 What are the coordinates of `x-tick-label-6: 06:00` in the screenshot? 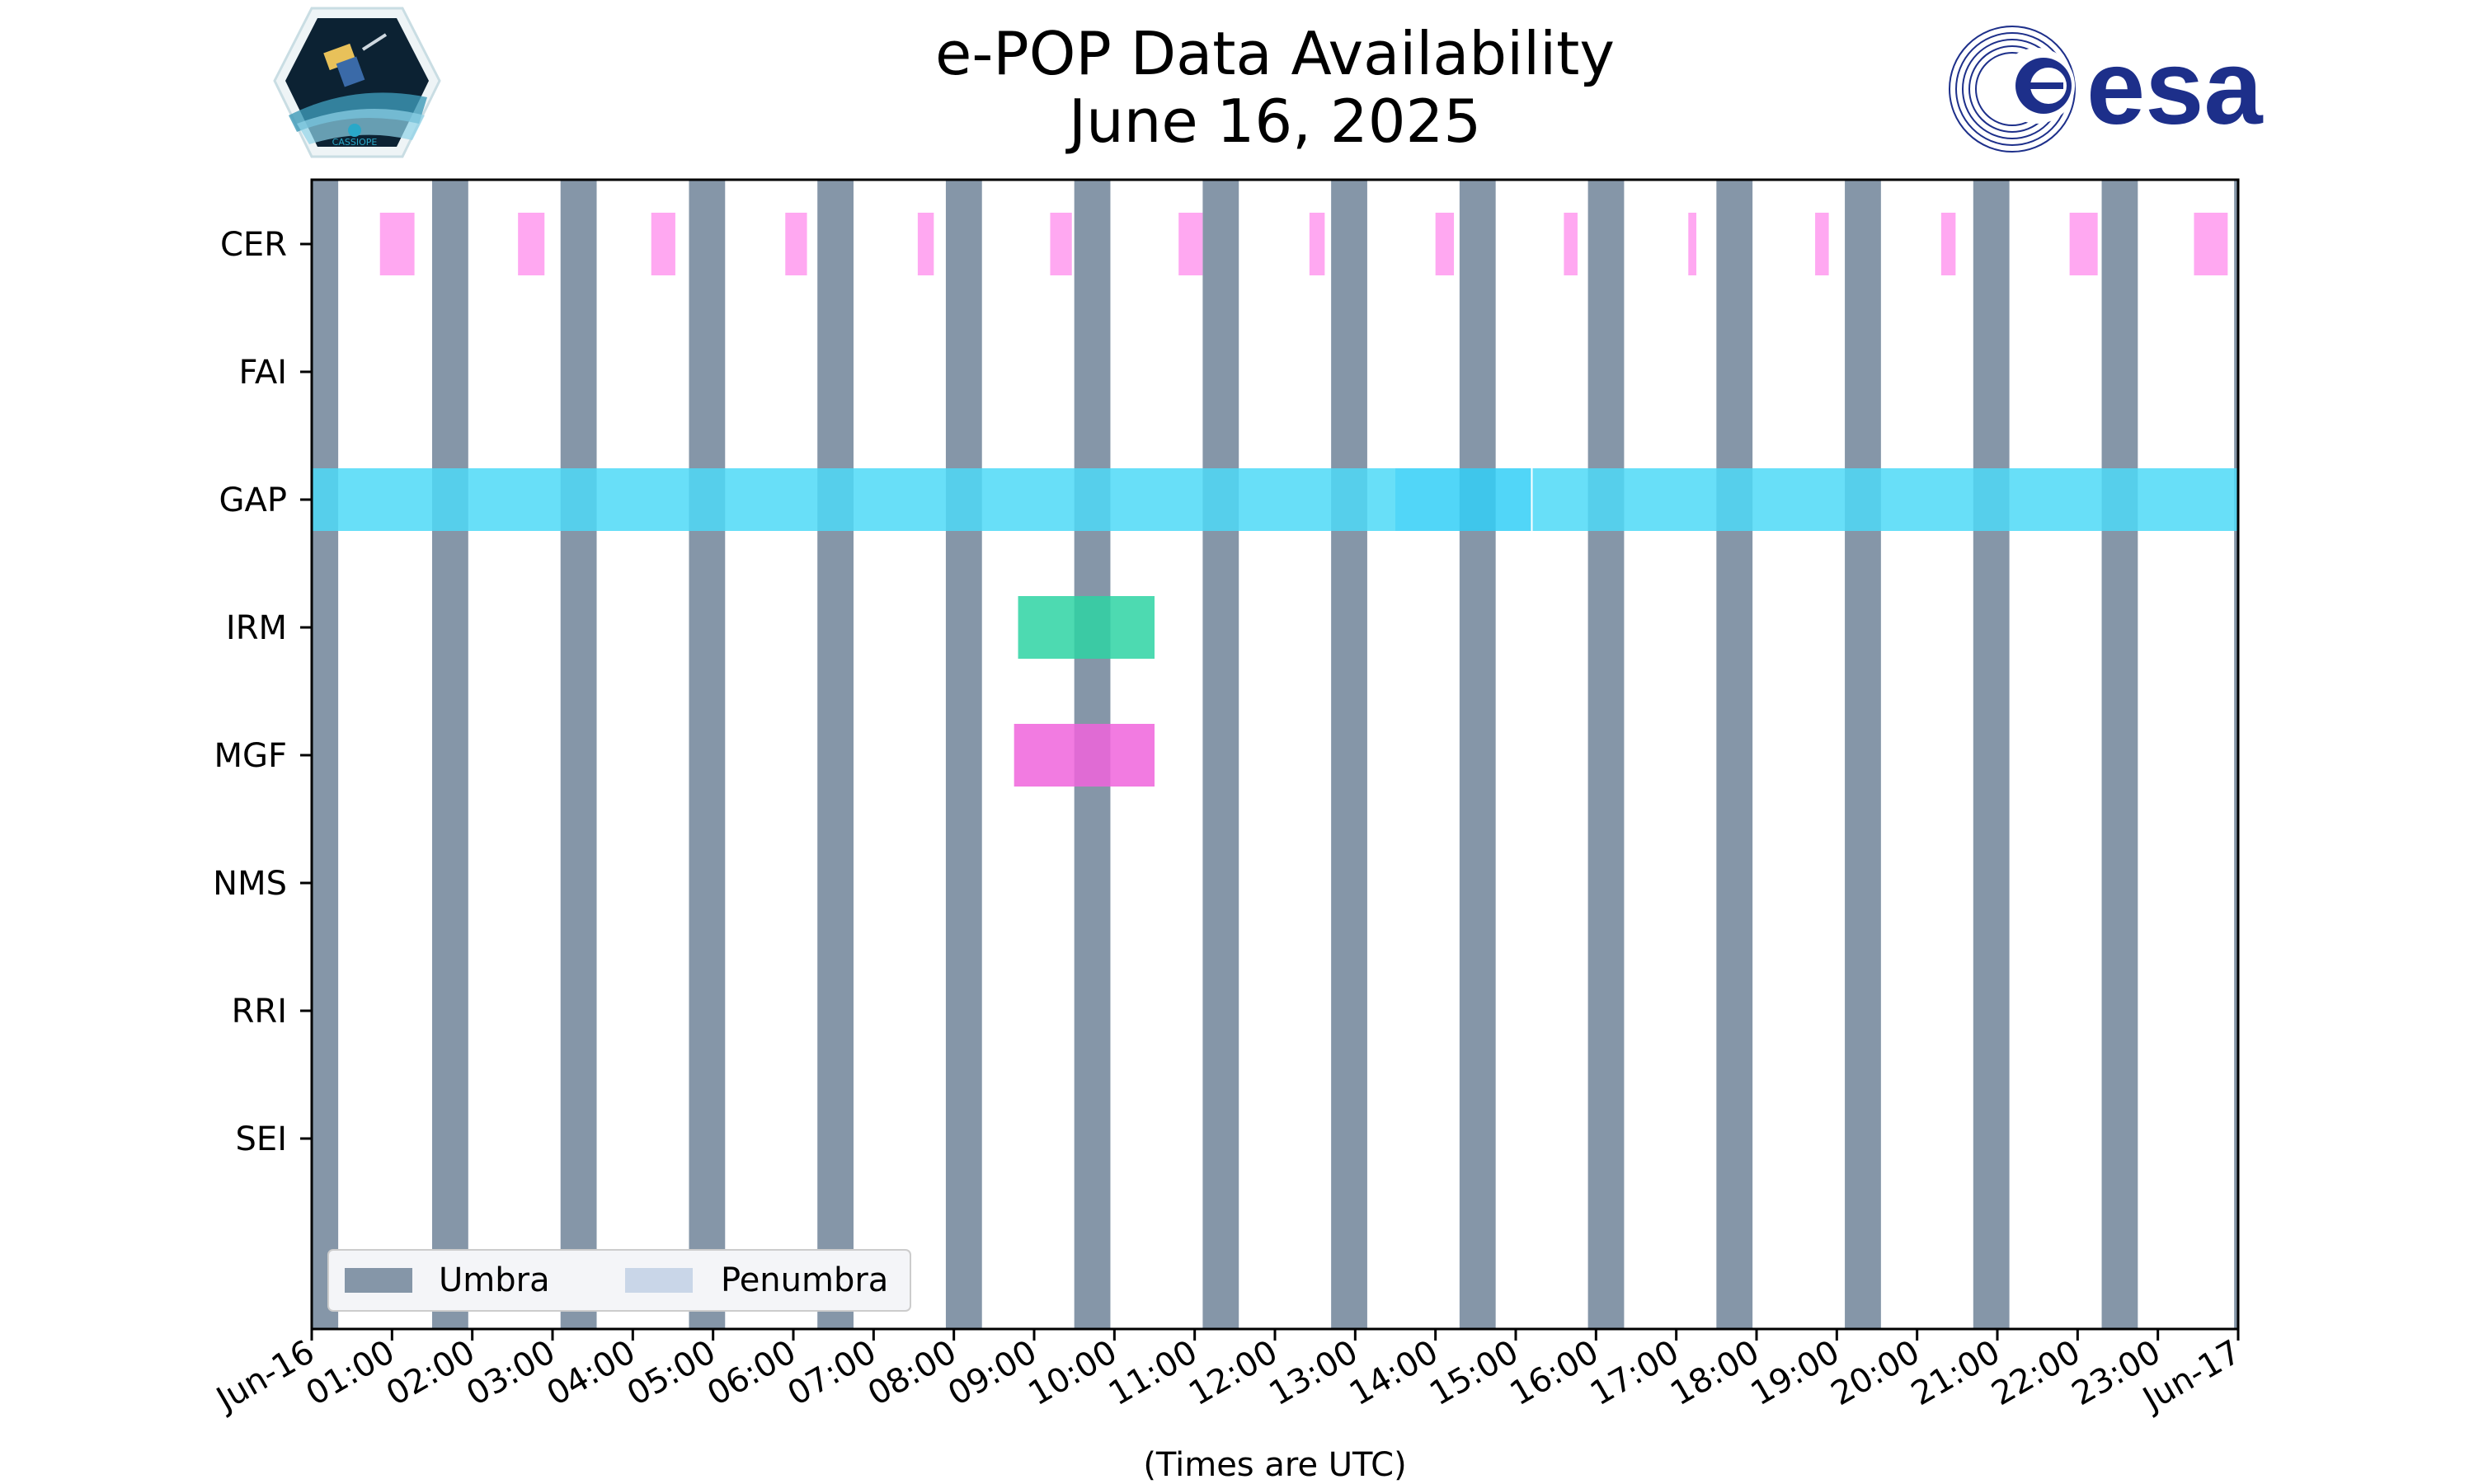 It's located at (751, 1373).